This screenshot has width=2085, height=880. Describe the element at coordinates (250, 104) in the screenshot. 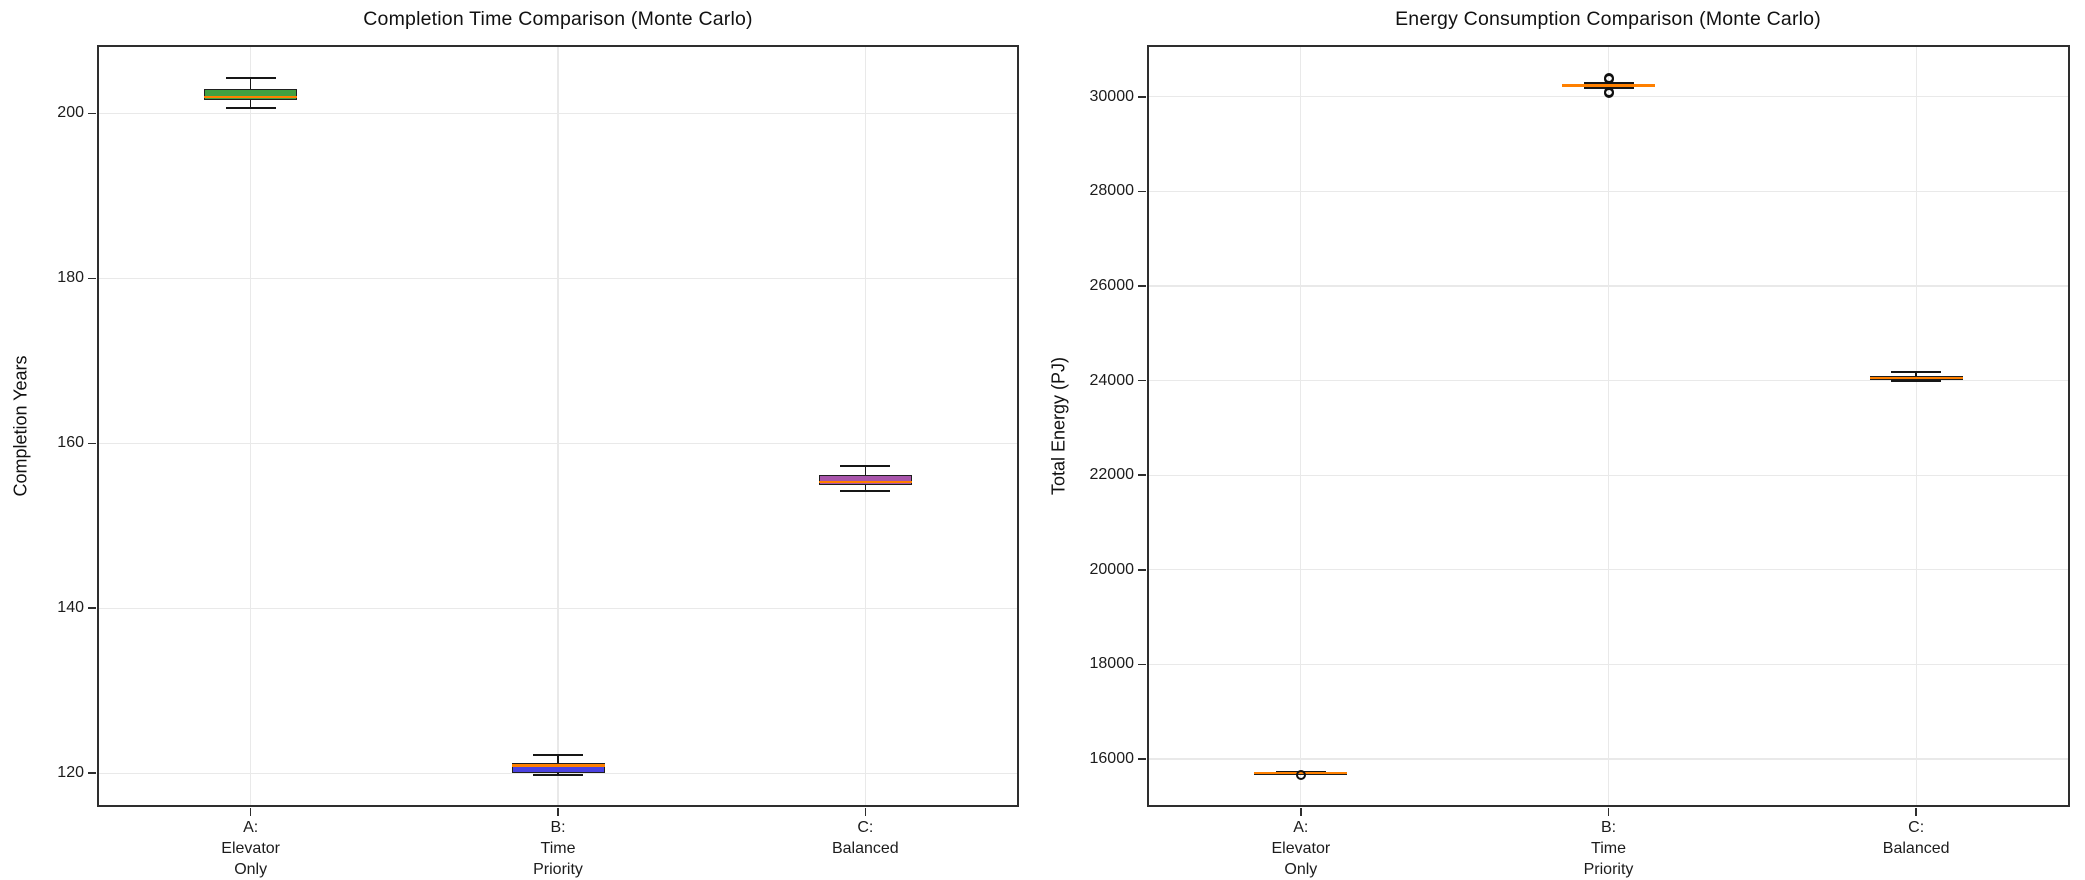

I see `whisker-lower-A: Elevator Only` at that location.